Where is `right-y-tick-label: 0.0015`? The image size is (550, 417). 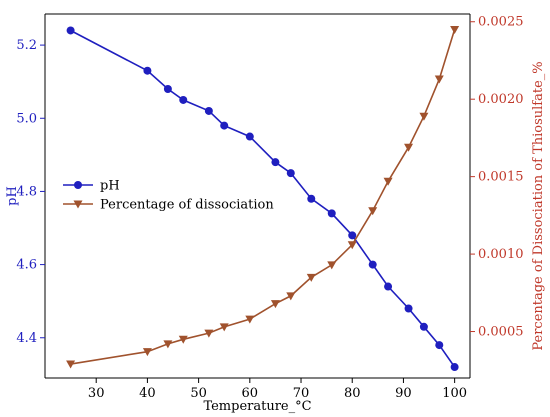 right-y-tick-label: 0.0015 is located at coordinates (501, 177).